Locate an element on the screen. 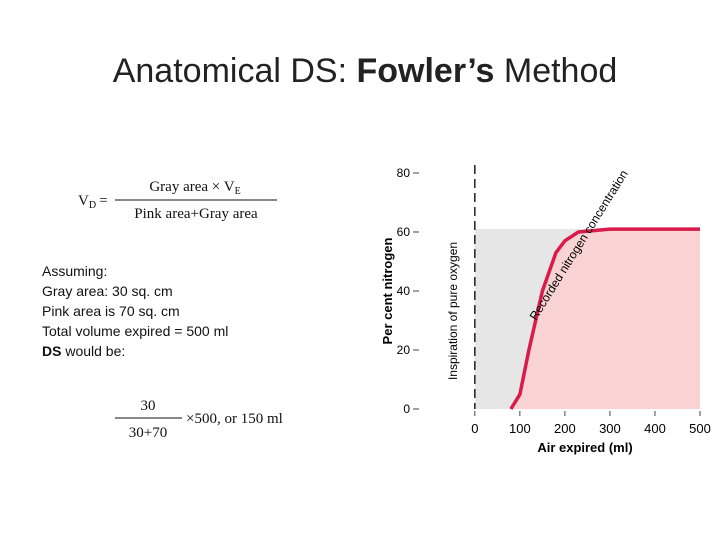 The image size is (728, 546). data-line is located at coordinates (604, 318).